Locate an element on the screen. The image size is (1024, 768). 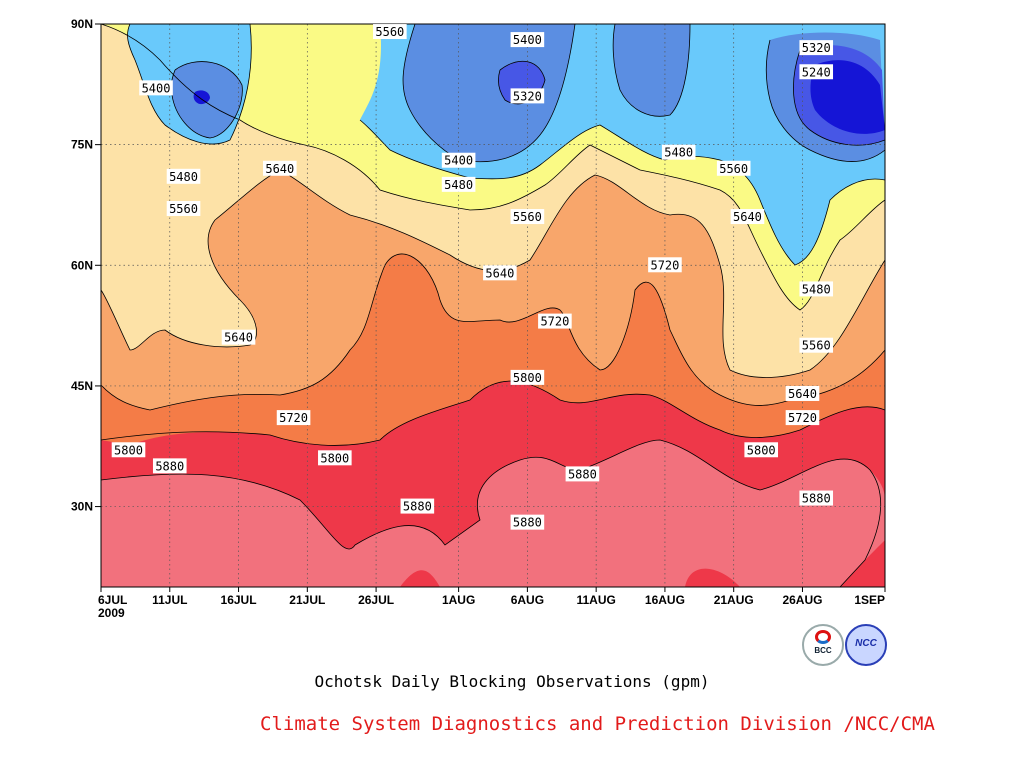
contour-label: 5240 is located at coordinates (816, 72).